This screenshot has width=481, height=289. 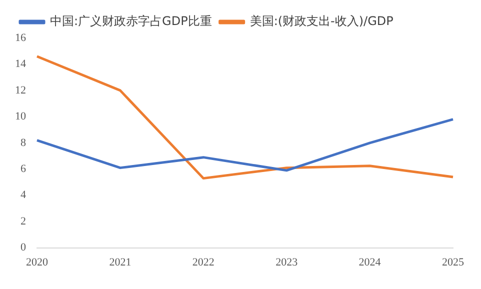 I want to click on y-tick-label: 4, so click(x=23, y=195).